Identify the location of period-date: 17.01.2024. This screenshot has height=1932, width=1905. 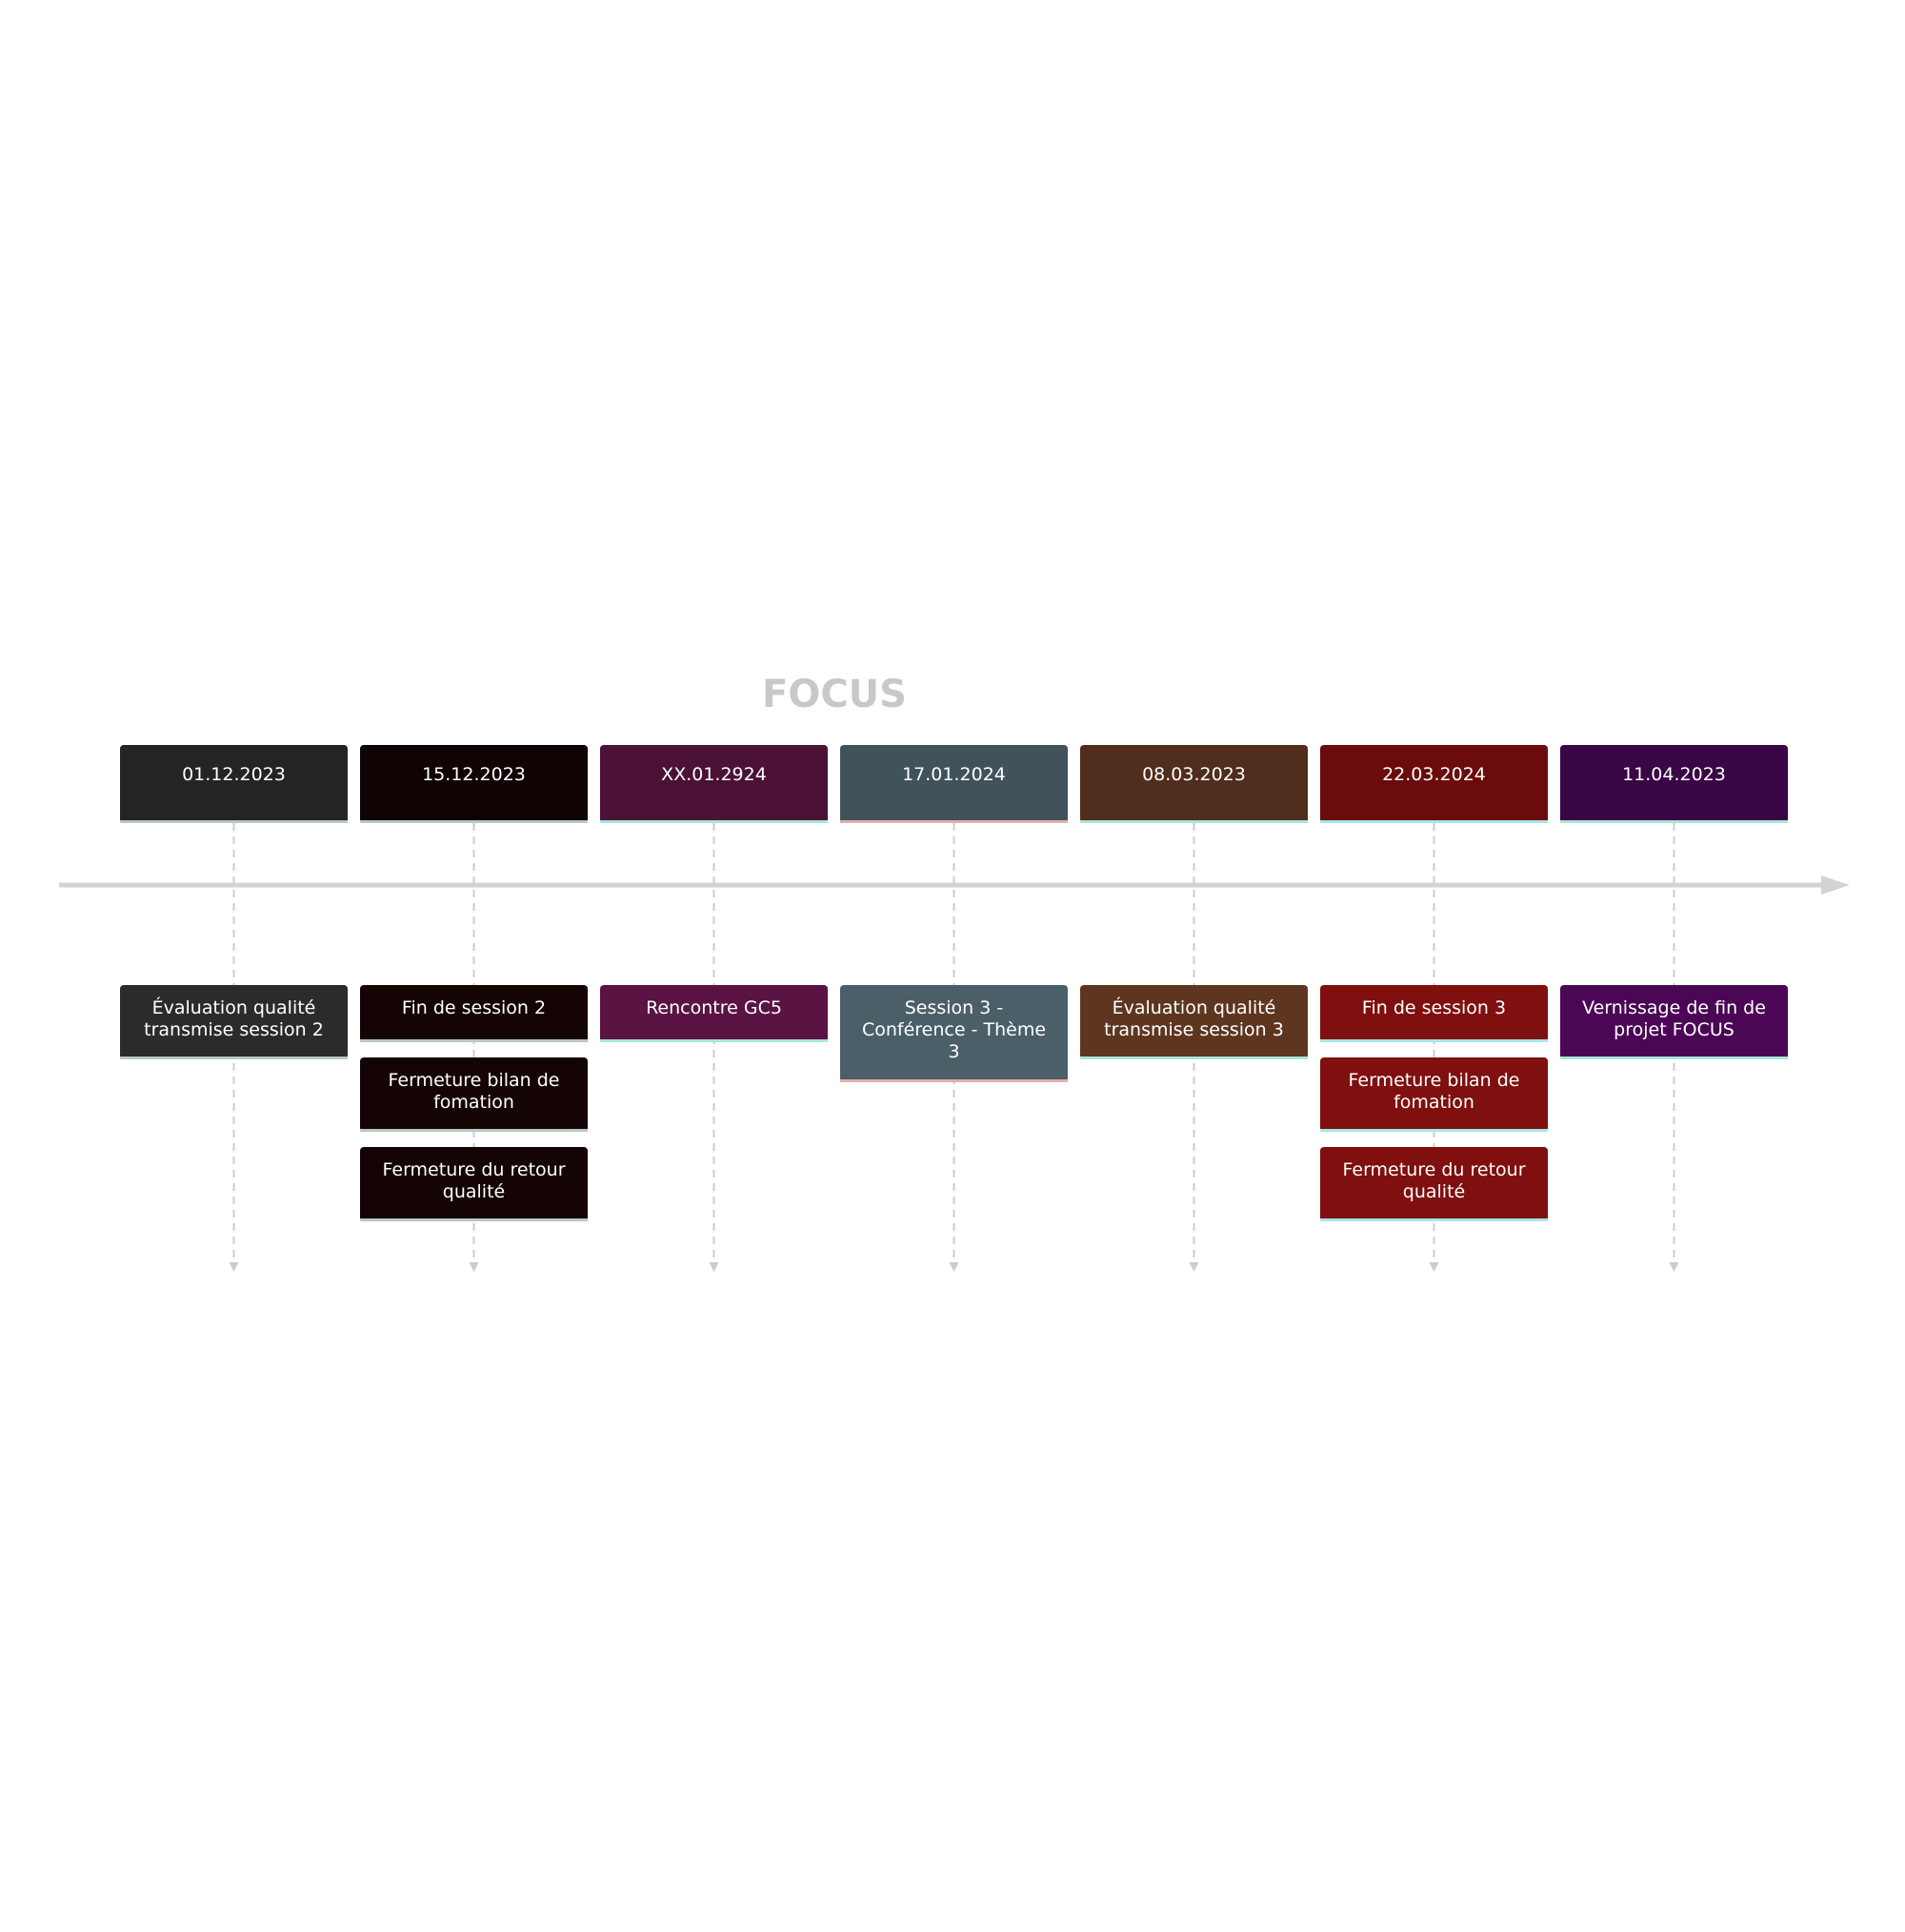
(954, 775).